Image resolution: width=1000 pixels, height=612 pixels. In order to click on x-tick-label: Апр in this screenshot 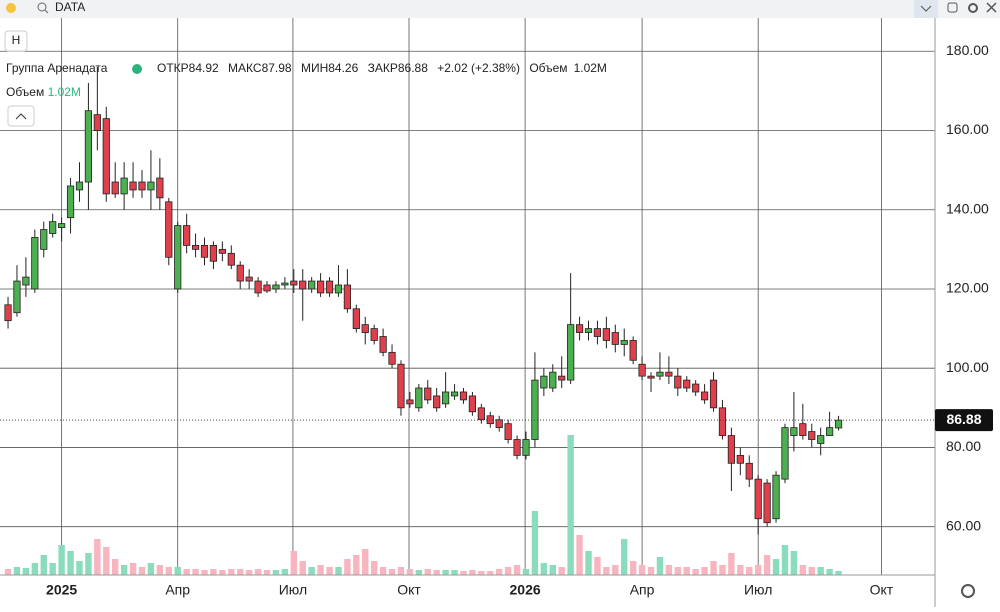, I will do `click(177, 590)`.